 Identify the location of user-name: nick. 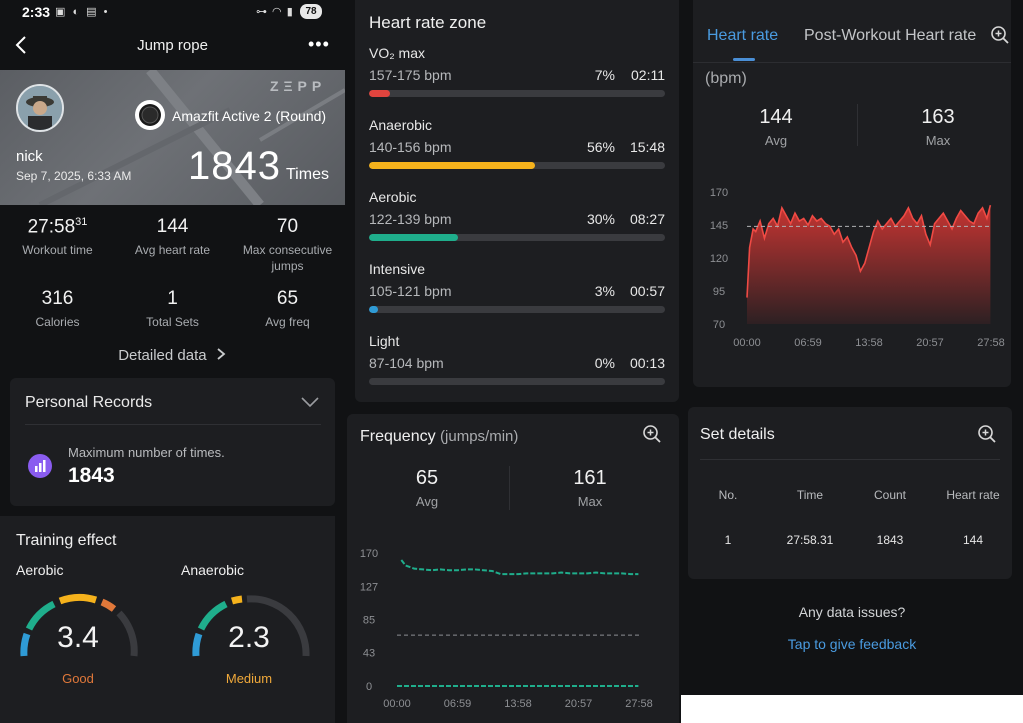
(29, 156).